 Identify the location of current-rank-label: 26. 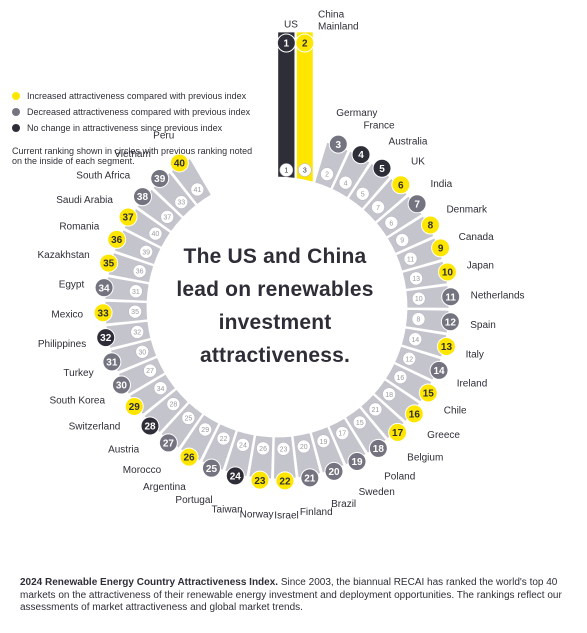
(189, 458).